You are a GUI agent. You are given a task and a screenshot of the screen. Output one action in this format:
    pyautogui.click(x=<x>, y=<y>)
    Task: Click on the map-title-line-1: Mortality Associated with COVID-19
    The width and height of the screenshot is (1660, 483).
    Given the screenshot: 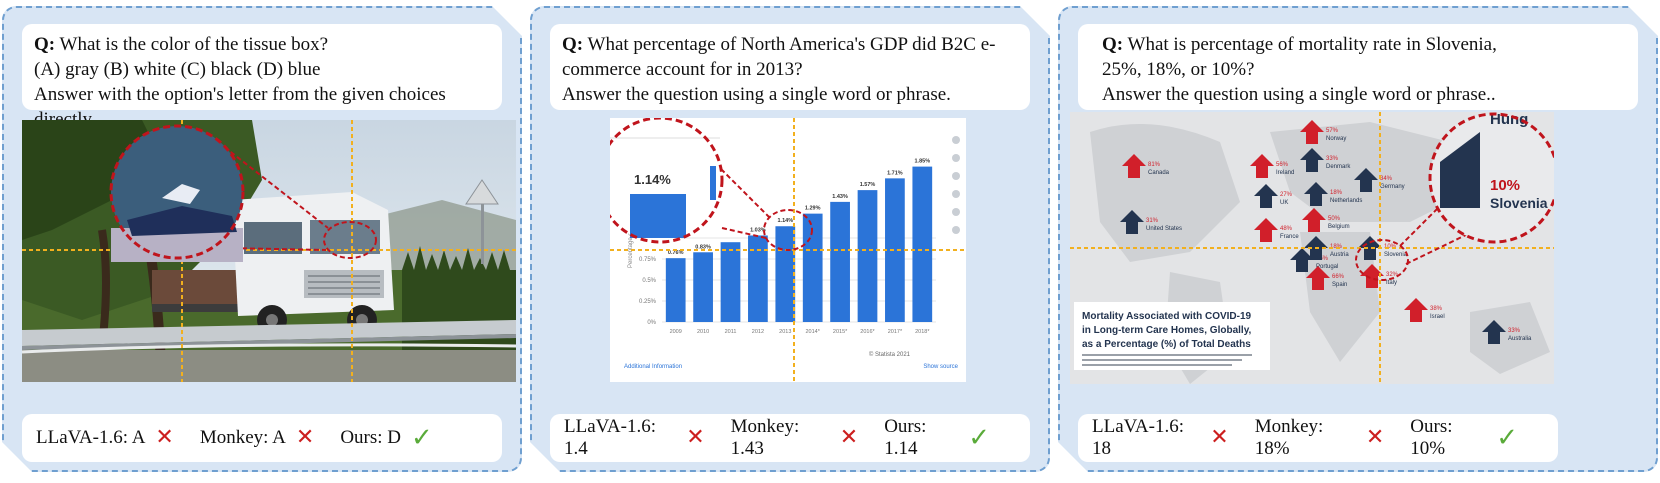 What is the action you would take?
    pyautogui.click(x=1167, y=316)
    